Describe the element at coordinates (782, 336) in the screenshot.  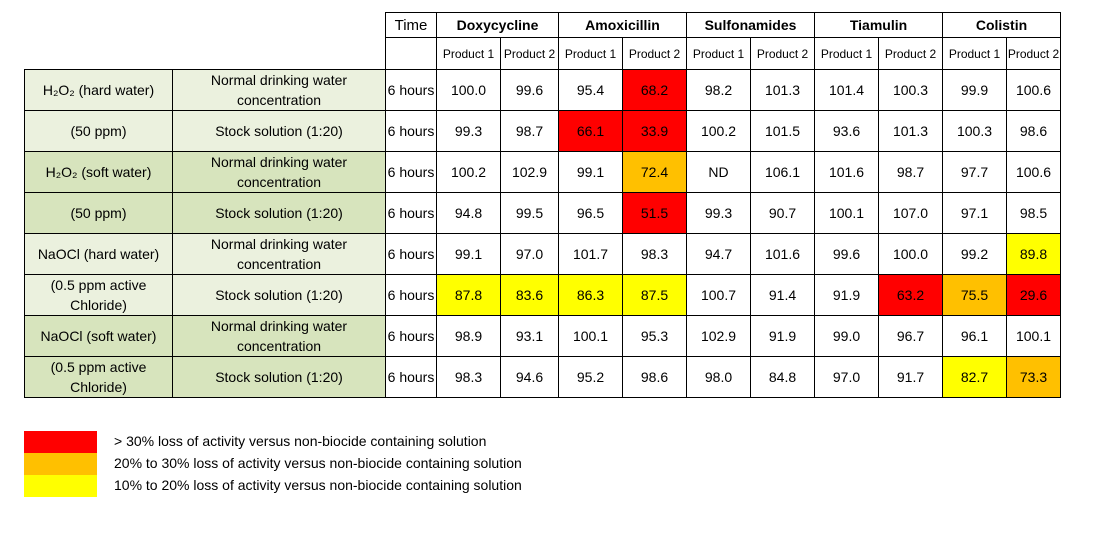
I see `value-cell: 91.9` at that location.